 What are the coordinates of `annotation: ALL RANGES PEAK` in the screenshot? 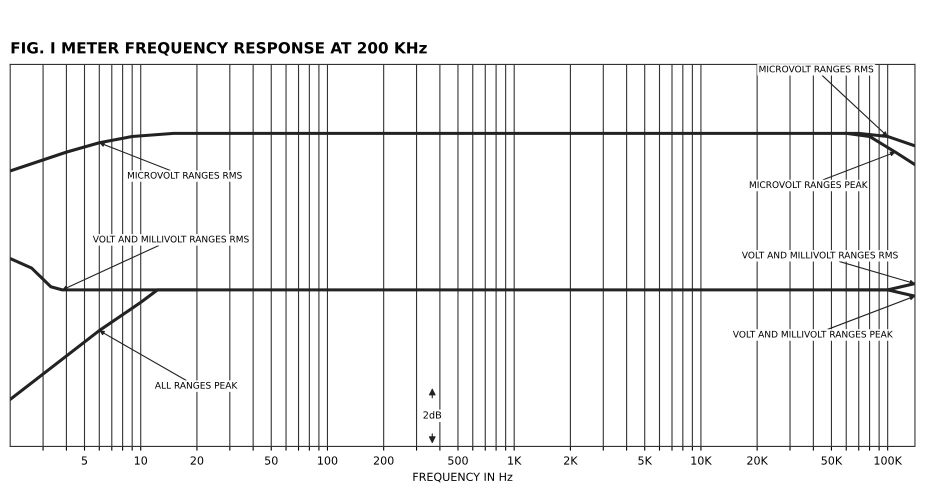 It's located at (196, 385).